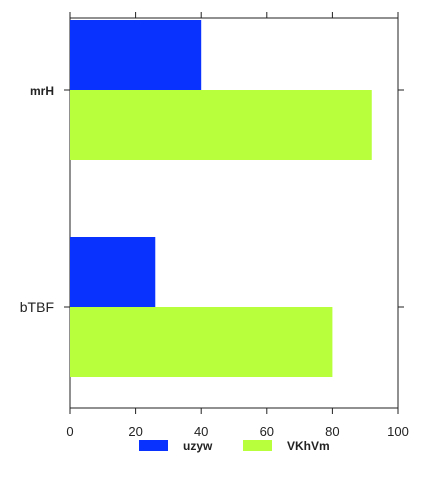  What do you see at coordinates (398, 431) in the screenshot?
I see `x-tick-label: 100` at bounding box center [398, 431].